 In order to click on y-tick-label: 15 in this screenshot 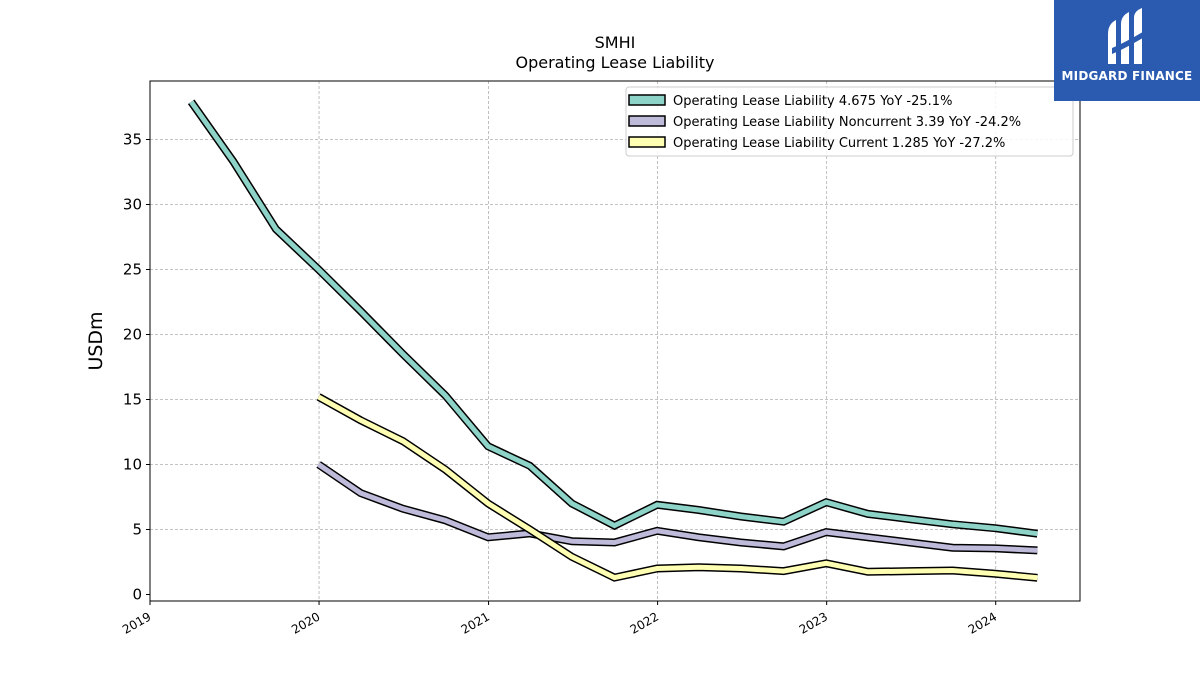, I will do `click(132, 400)`.